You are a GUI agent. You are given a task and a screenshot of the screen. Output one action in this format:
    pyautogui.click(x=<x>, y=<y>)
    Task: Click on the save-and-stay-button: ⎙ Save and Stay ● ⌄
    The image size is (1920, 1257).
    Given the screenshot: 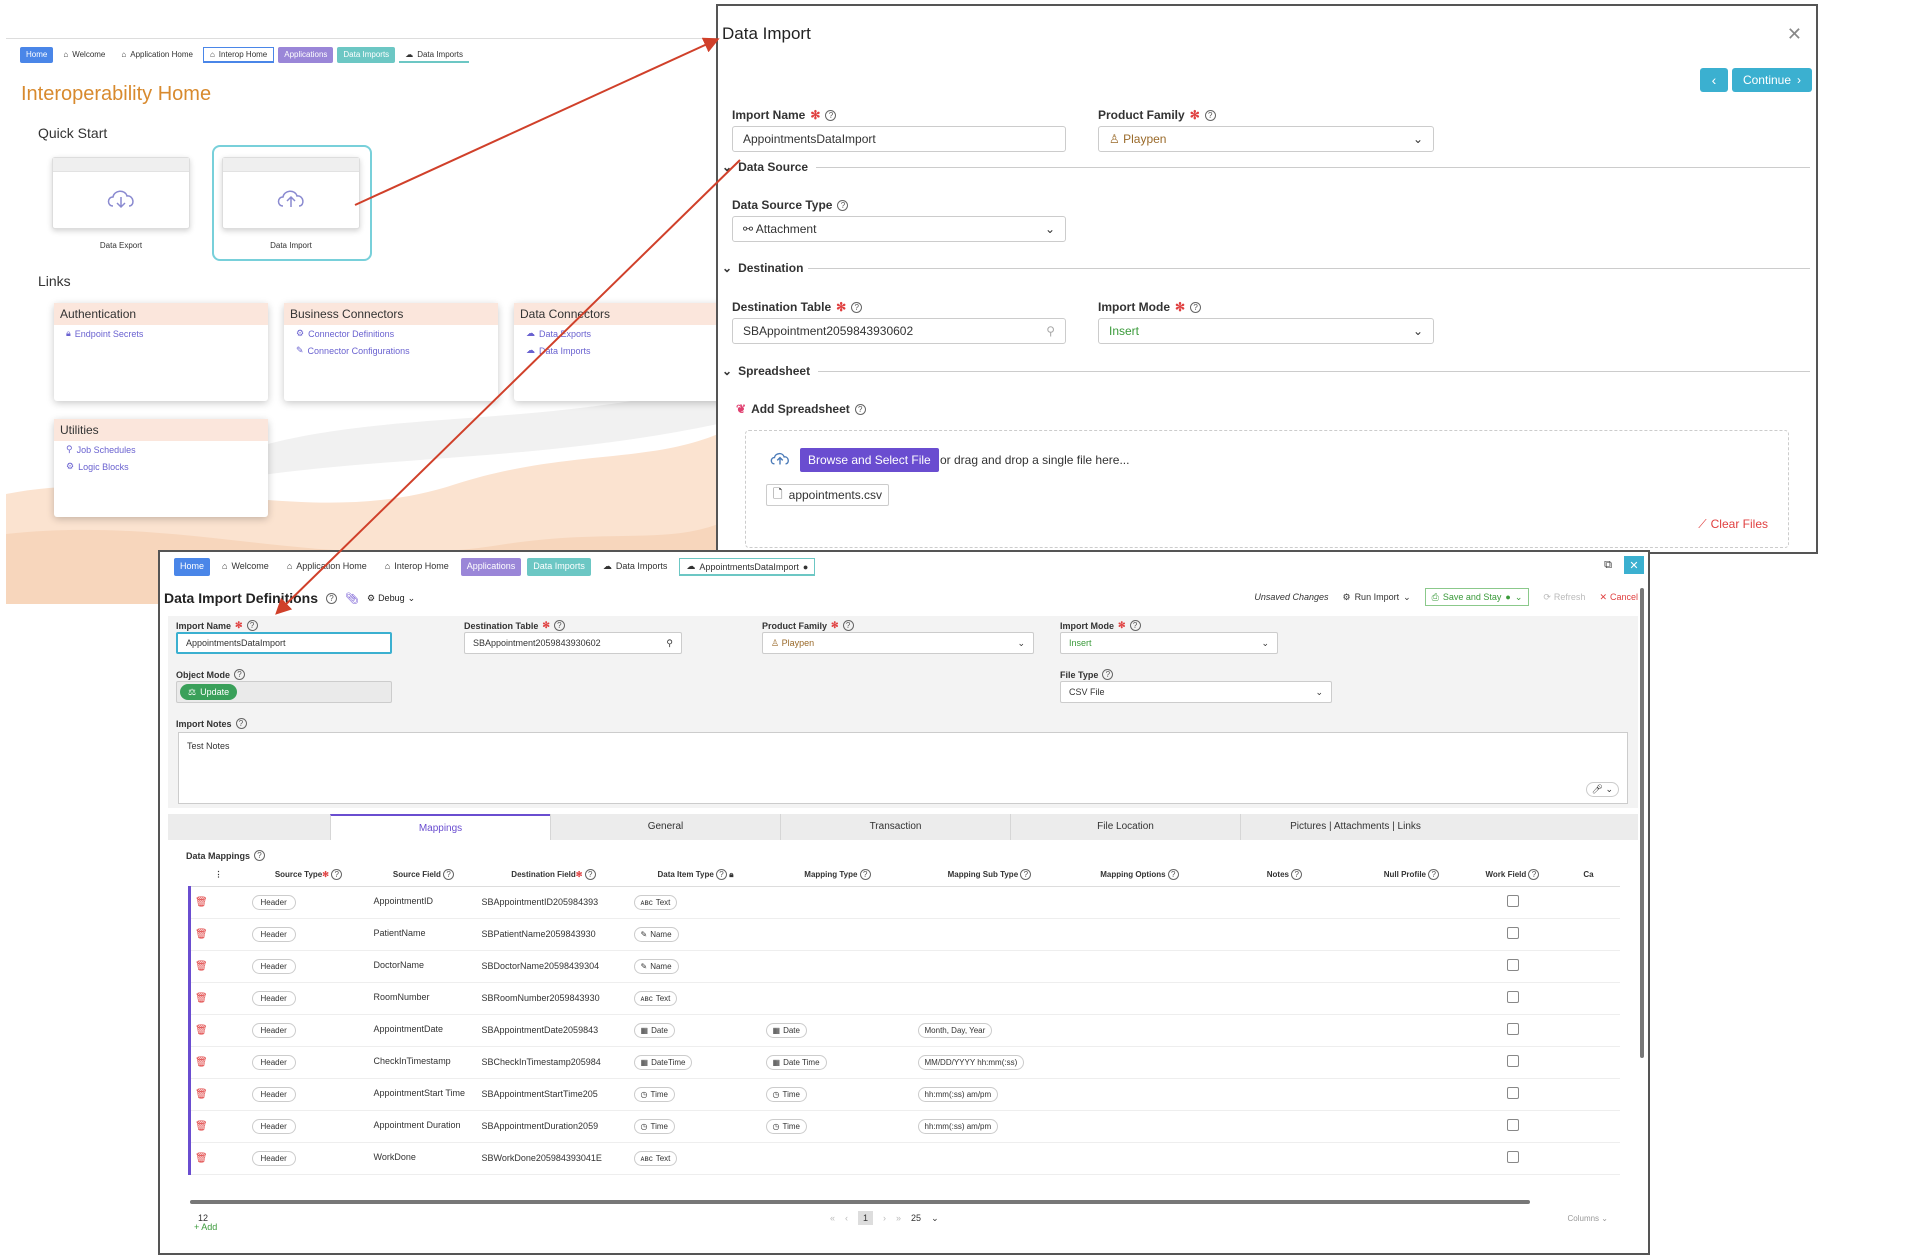 What is the action you would take?
    pyautogui.click(x=1477, y=597)
    